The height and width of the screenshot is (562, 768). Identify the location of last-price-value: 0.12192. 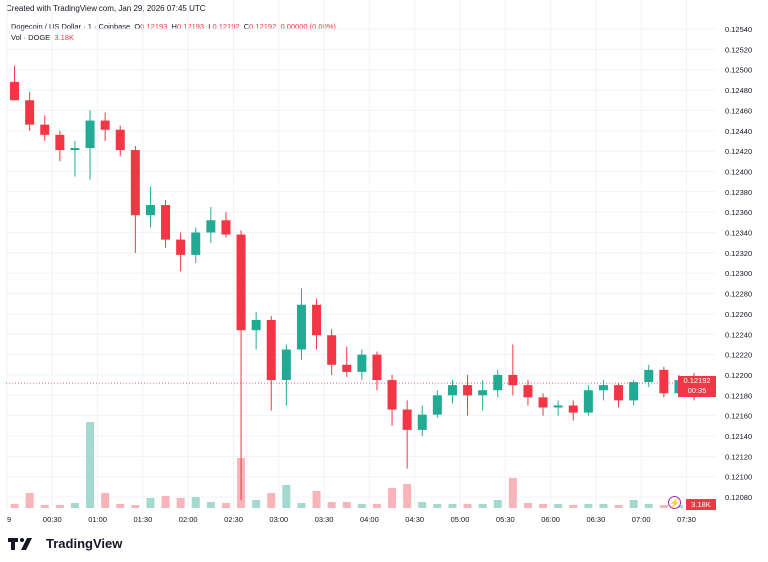
(697, 381).